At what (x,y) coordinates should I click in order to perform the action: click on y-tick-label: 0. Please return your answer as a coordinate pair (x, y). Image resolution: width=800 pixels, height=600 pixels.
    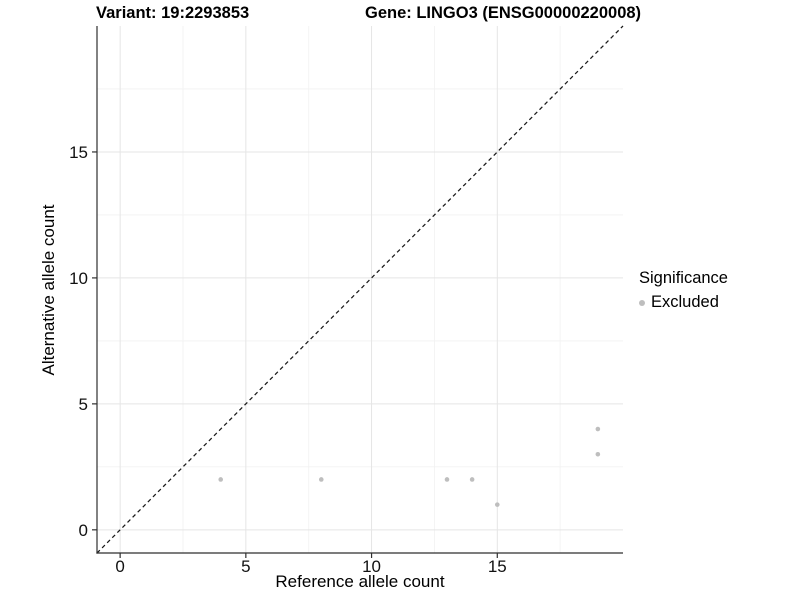
    Looking at the image, I should click on (83, 530).